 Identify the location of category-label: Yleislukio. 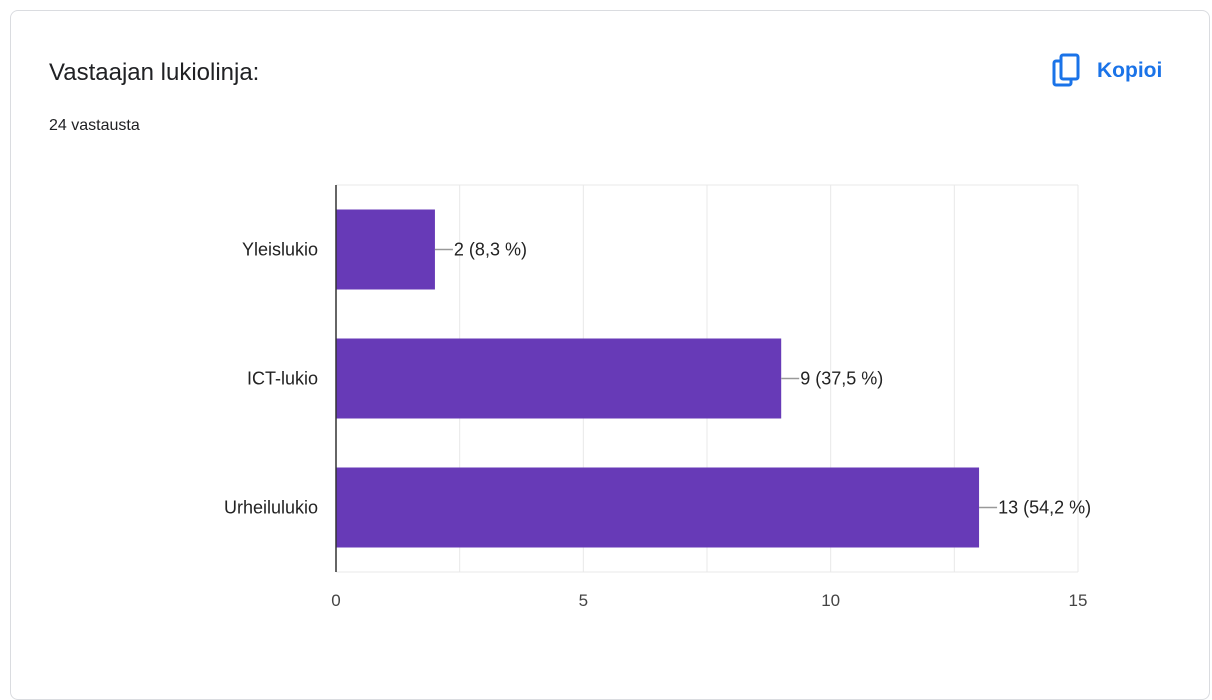
(280, 250).